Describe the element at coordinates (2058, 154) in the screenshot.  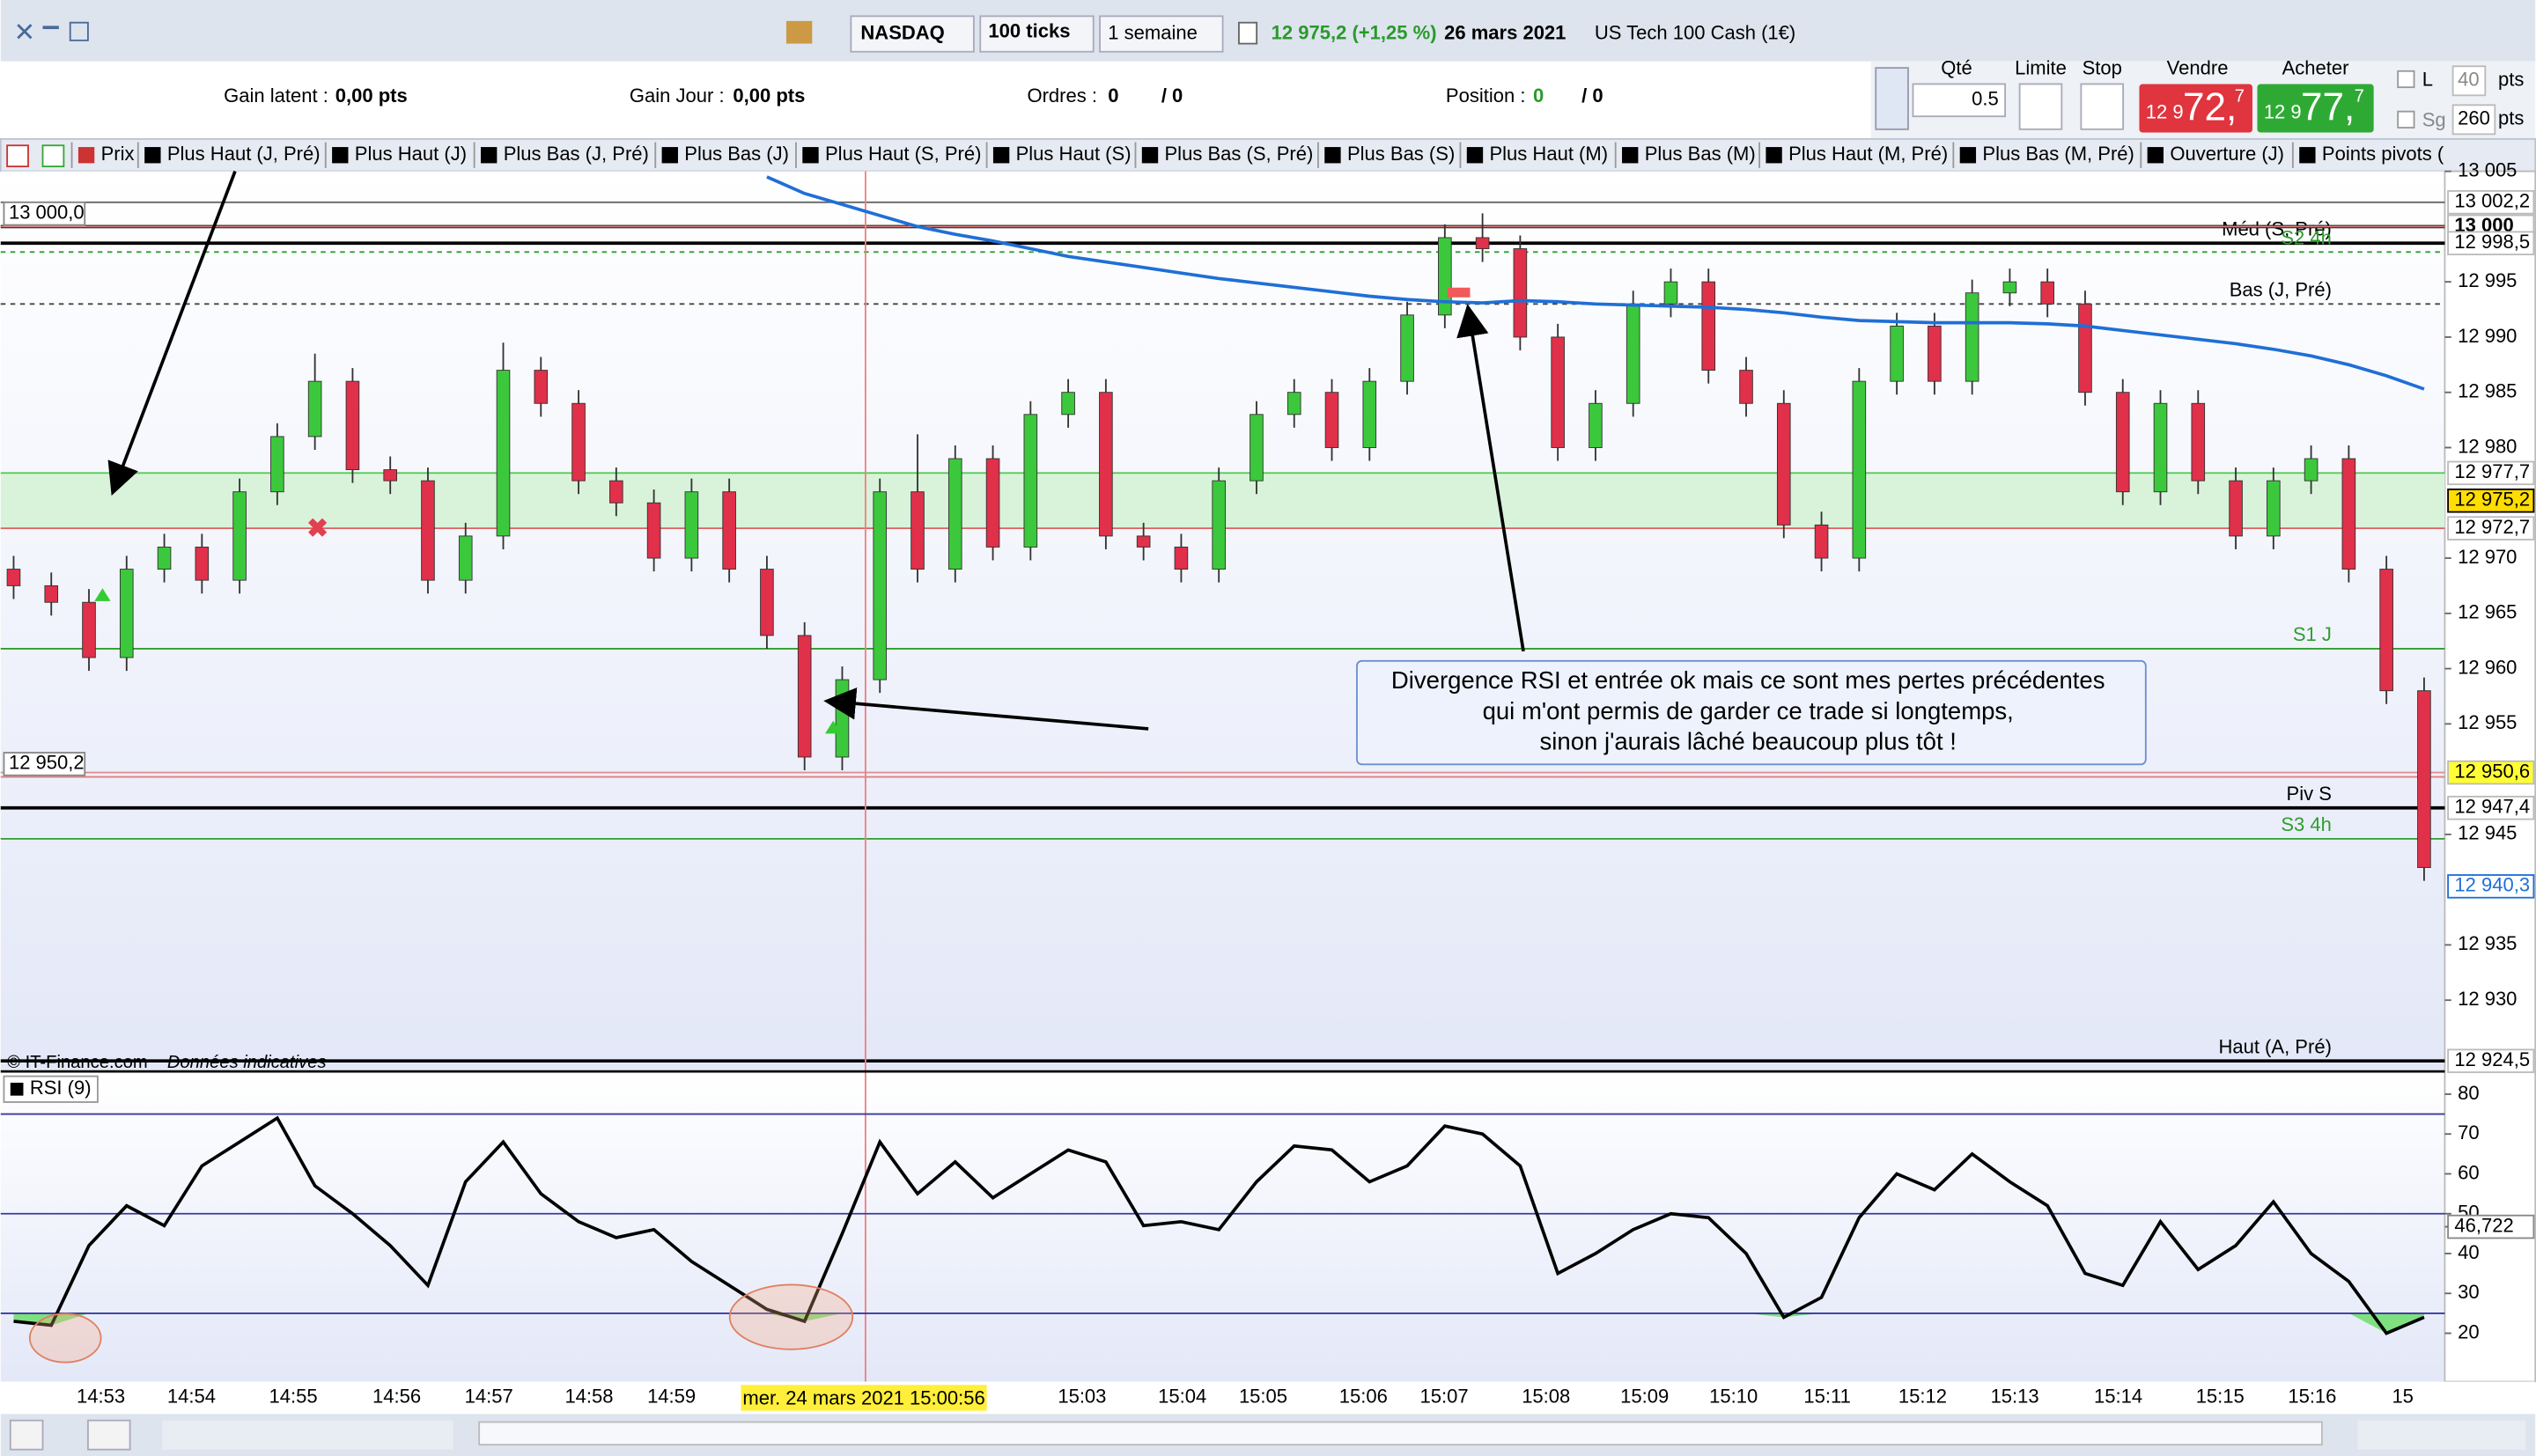
I see `tab: Plus Bas (M, Pré)` at that location.